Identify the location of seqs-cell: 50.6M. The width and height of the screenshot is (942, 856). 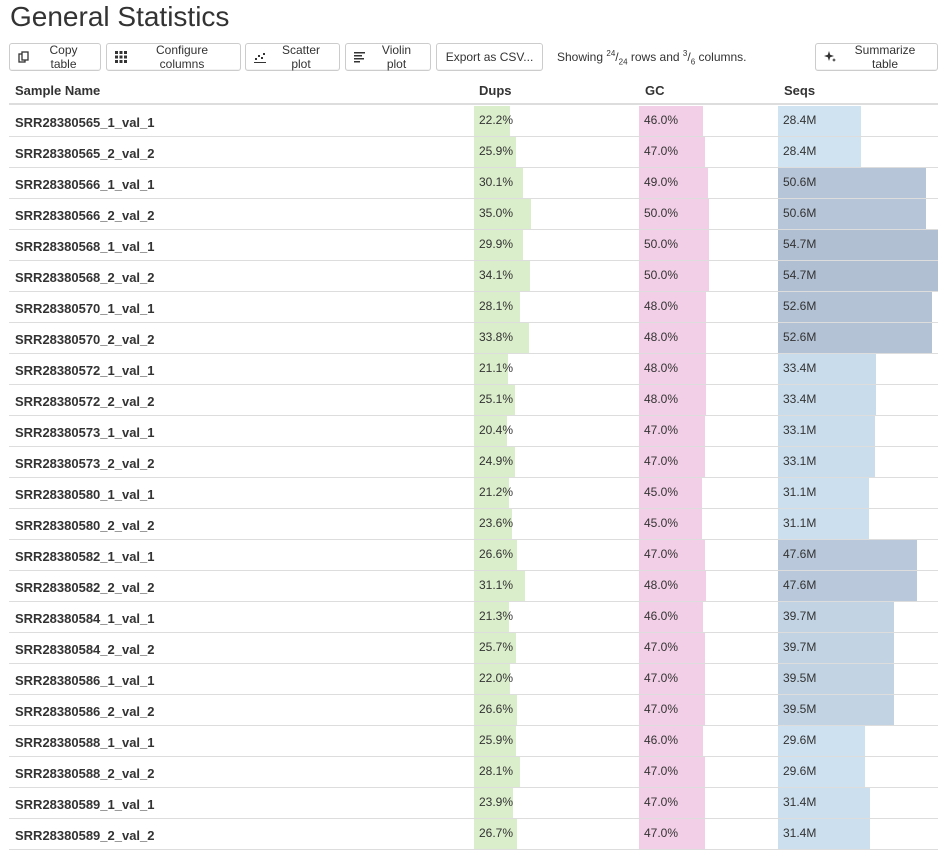
(858, 183).